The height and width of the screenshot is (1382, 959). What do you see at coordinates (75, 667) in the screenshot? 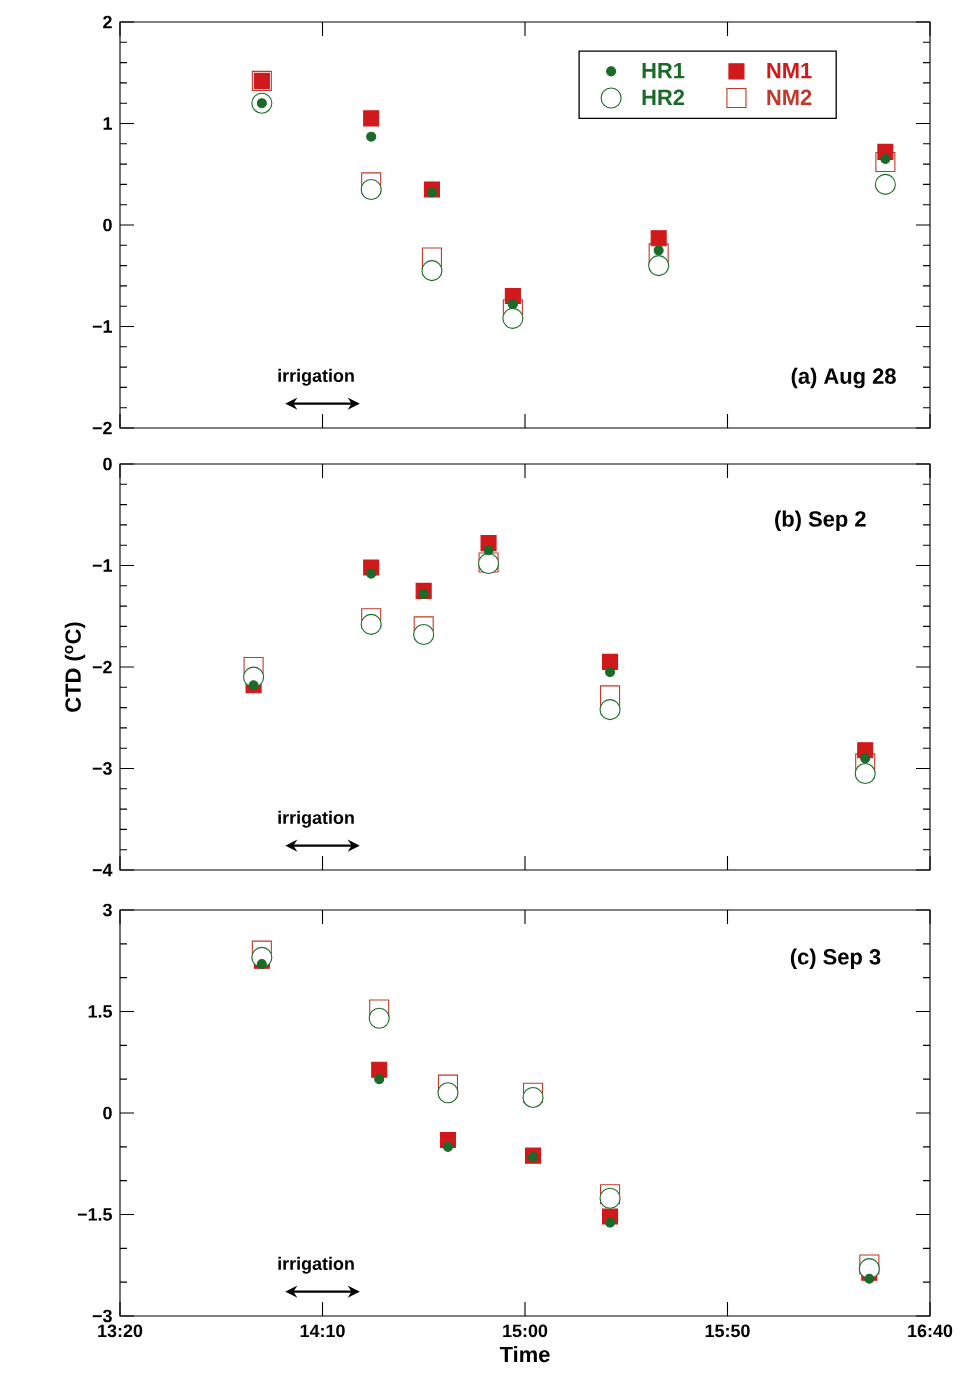
I see `y-axis-title: CTD ($^{o}$C)` at bounding box center [75, 667].